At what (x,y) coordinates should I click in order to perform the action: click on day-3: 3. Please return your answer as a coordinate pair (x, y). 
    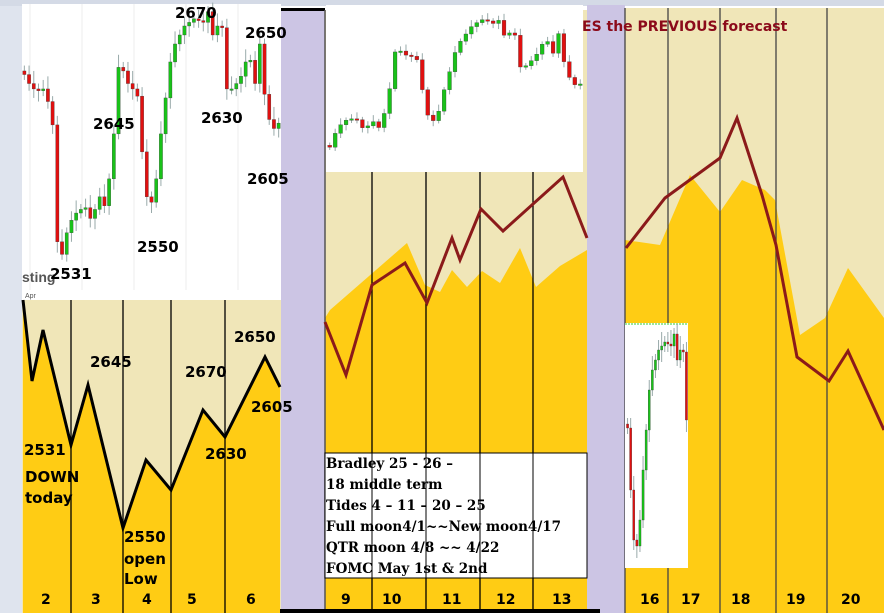
    Looking at the image, I should click on (96, 600).